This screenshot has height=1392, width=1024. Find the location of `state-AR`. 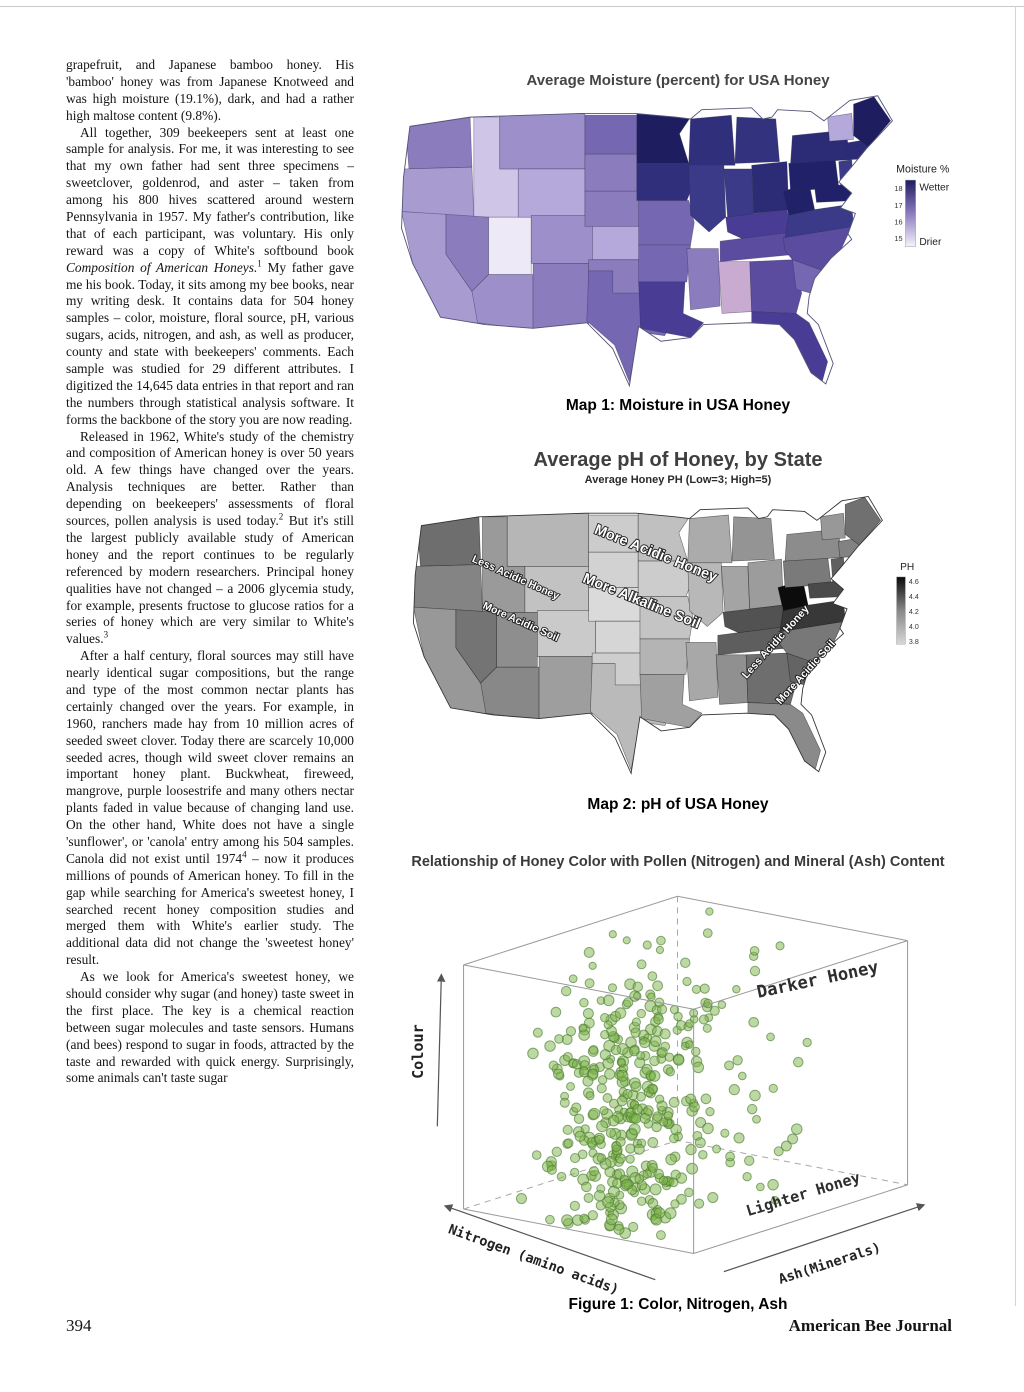

state-AR is located at coordinates (664, 656).